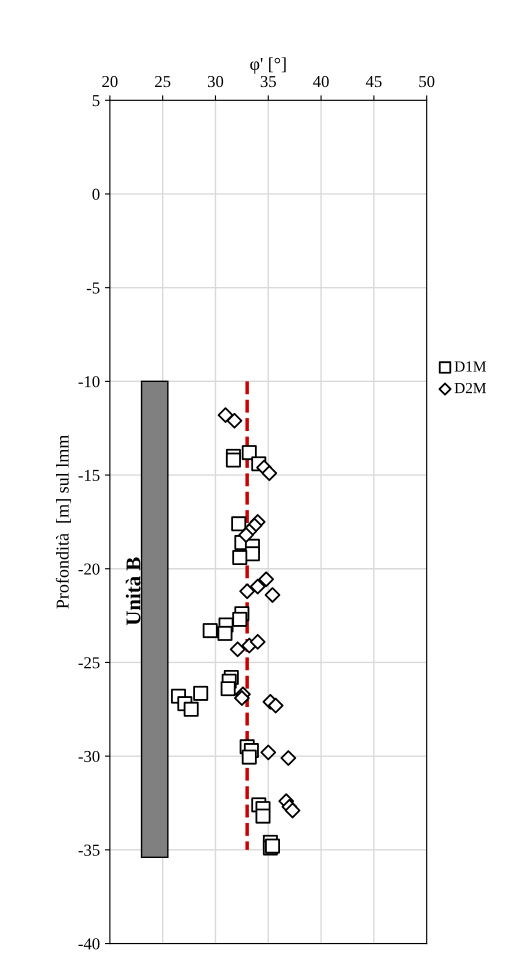 The image size is (511, 955). Describe the element at coordinates (162, 82) in the screenshot. I see `x-tick-label: 25` at that location.